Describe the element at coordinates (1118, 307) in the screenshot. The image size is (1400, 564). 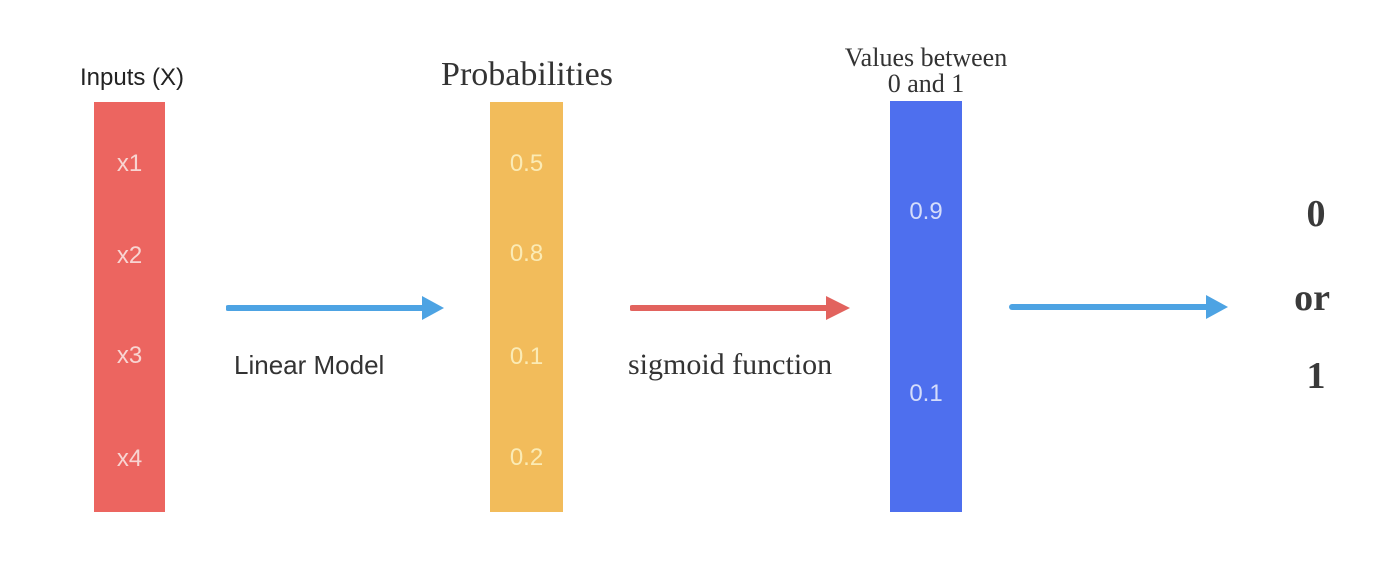
I see `final-arrow-icon` at that location.